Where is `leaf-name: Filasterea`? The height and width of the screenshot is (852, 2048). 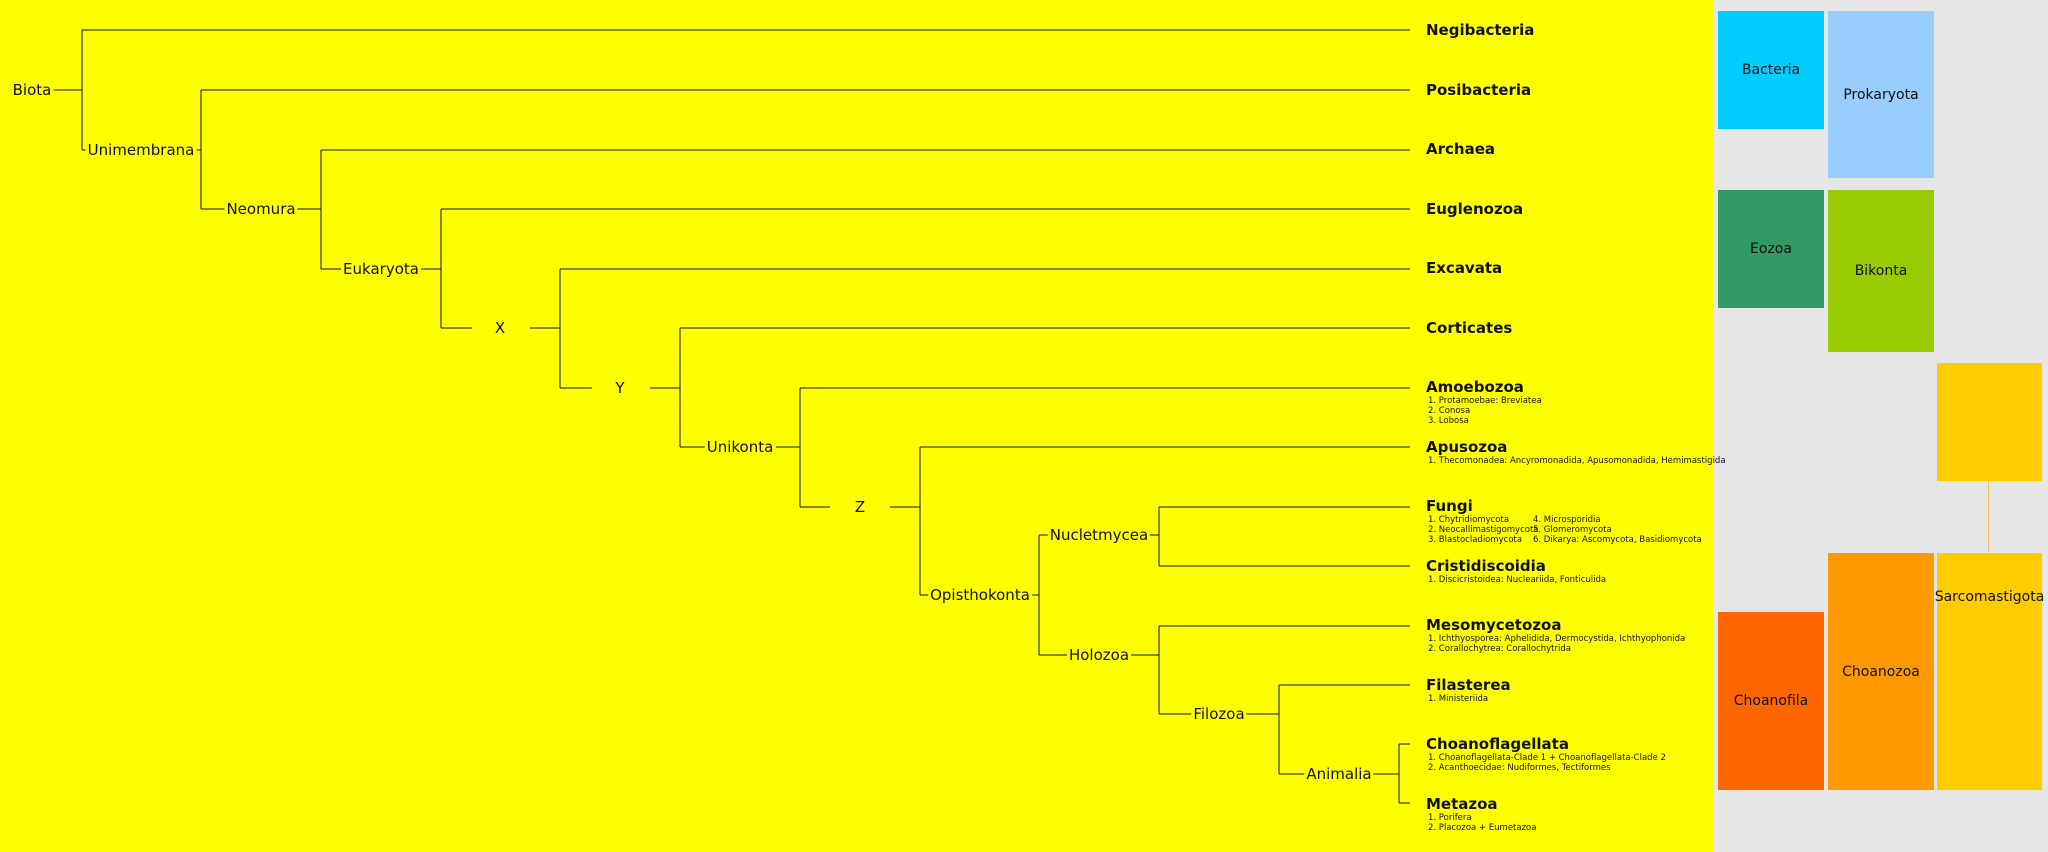 leaf-name: Filasterea is located at coordinates (1468, 685).